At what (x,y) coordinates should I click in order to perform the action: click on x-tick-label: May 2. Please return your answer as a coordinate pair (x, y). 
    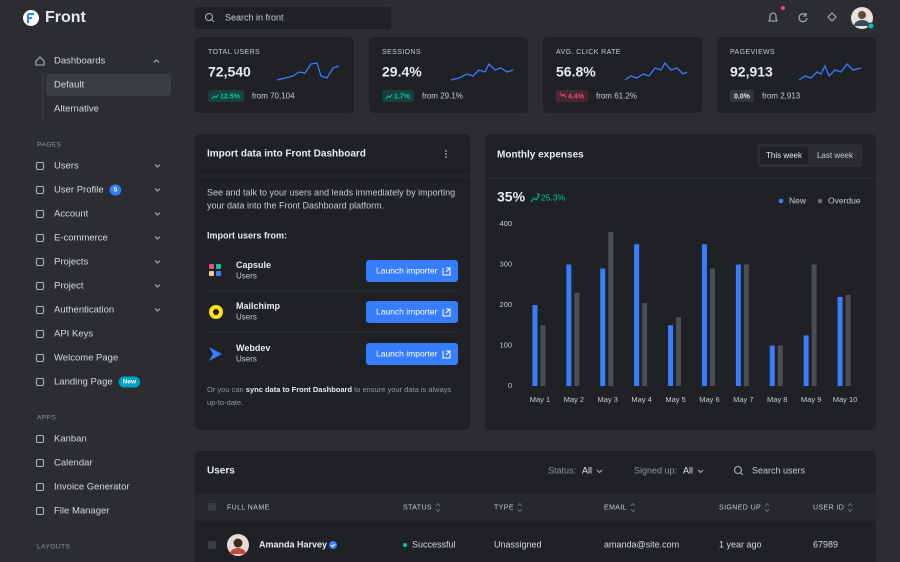
    Looking at the image, I should click on (574, 399).